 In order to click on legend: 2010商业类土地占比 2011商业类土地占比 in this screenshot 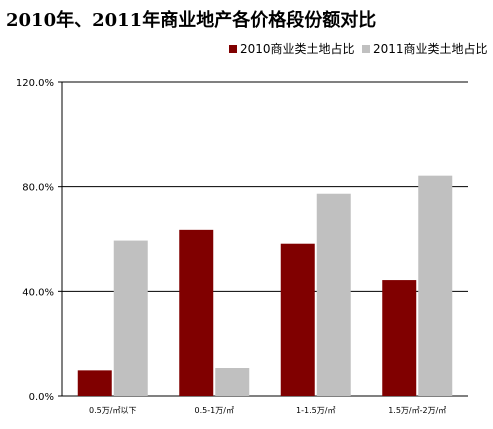, I will do `click(358, 48)`.